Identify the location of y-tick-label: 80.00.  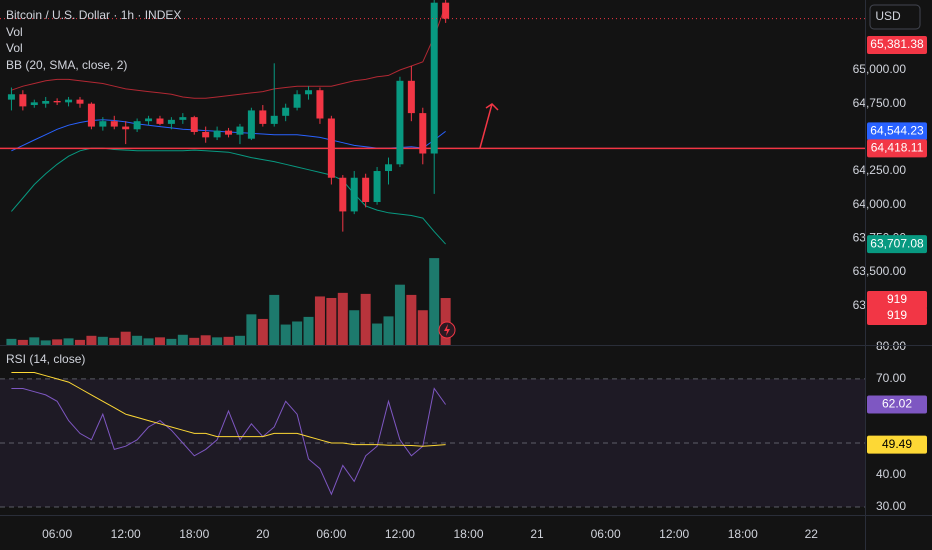
(891, 346).